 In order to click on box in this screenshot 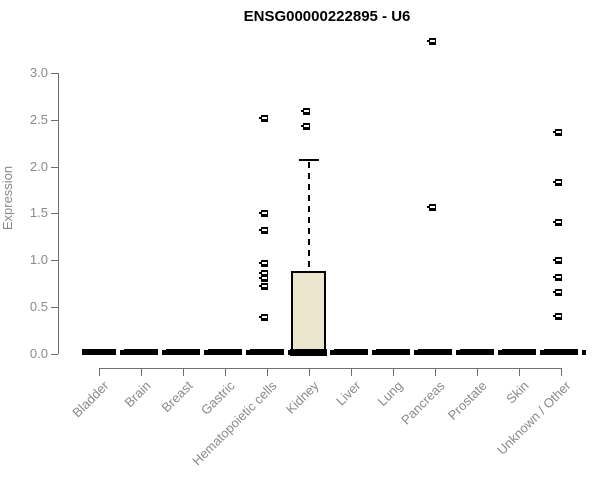, I will do `click(308, 312)`.